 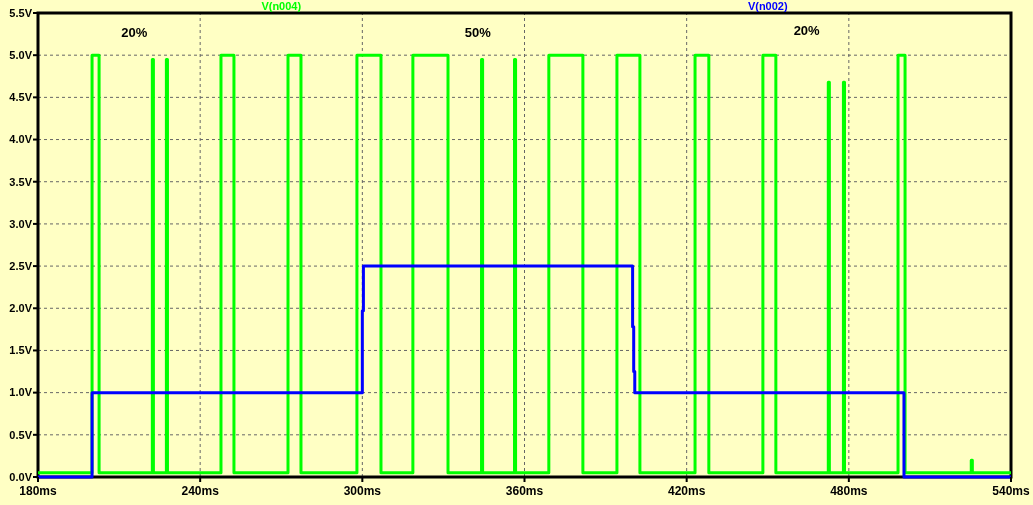 I want to click on y-tick-label: 2.5V, so click(x=21, y=265).